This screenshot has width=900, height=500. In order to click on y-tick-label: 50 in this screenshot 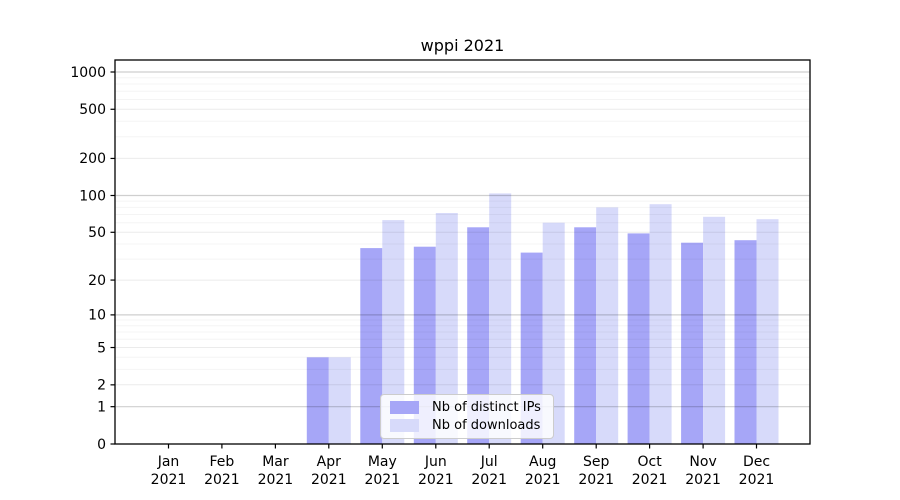, I will do `click(97, 233)`.